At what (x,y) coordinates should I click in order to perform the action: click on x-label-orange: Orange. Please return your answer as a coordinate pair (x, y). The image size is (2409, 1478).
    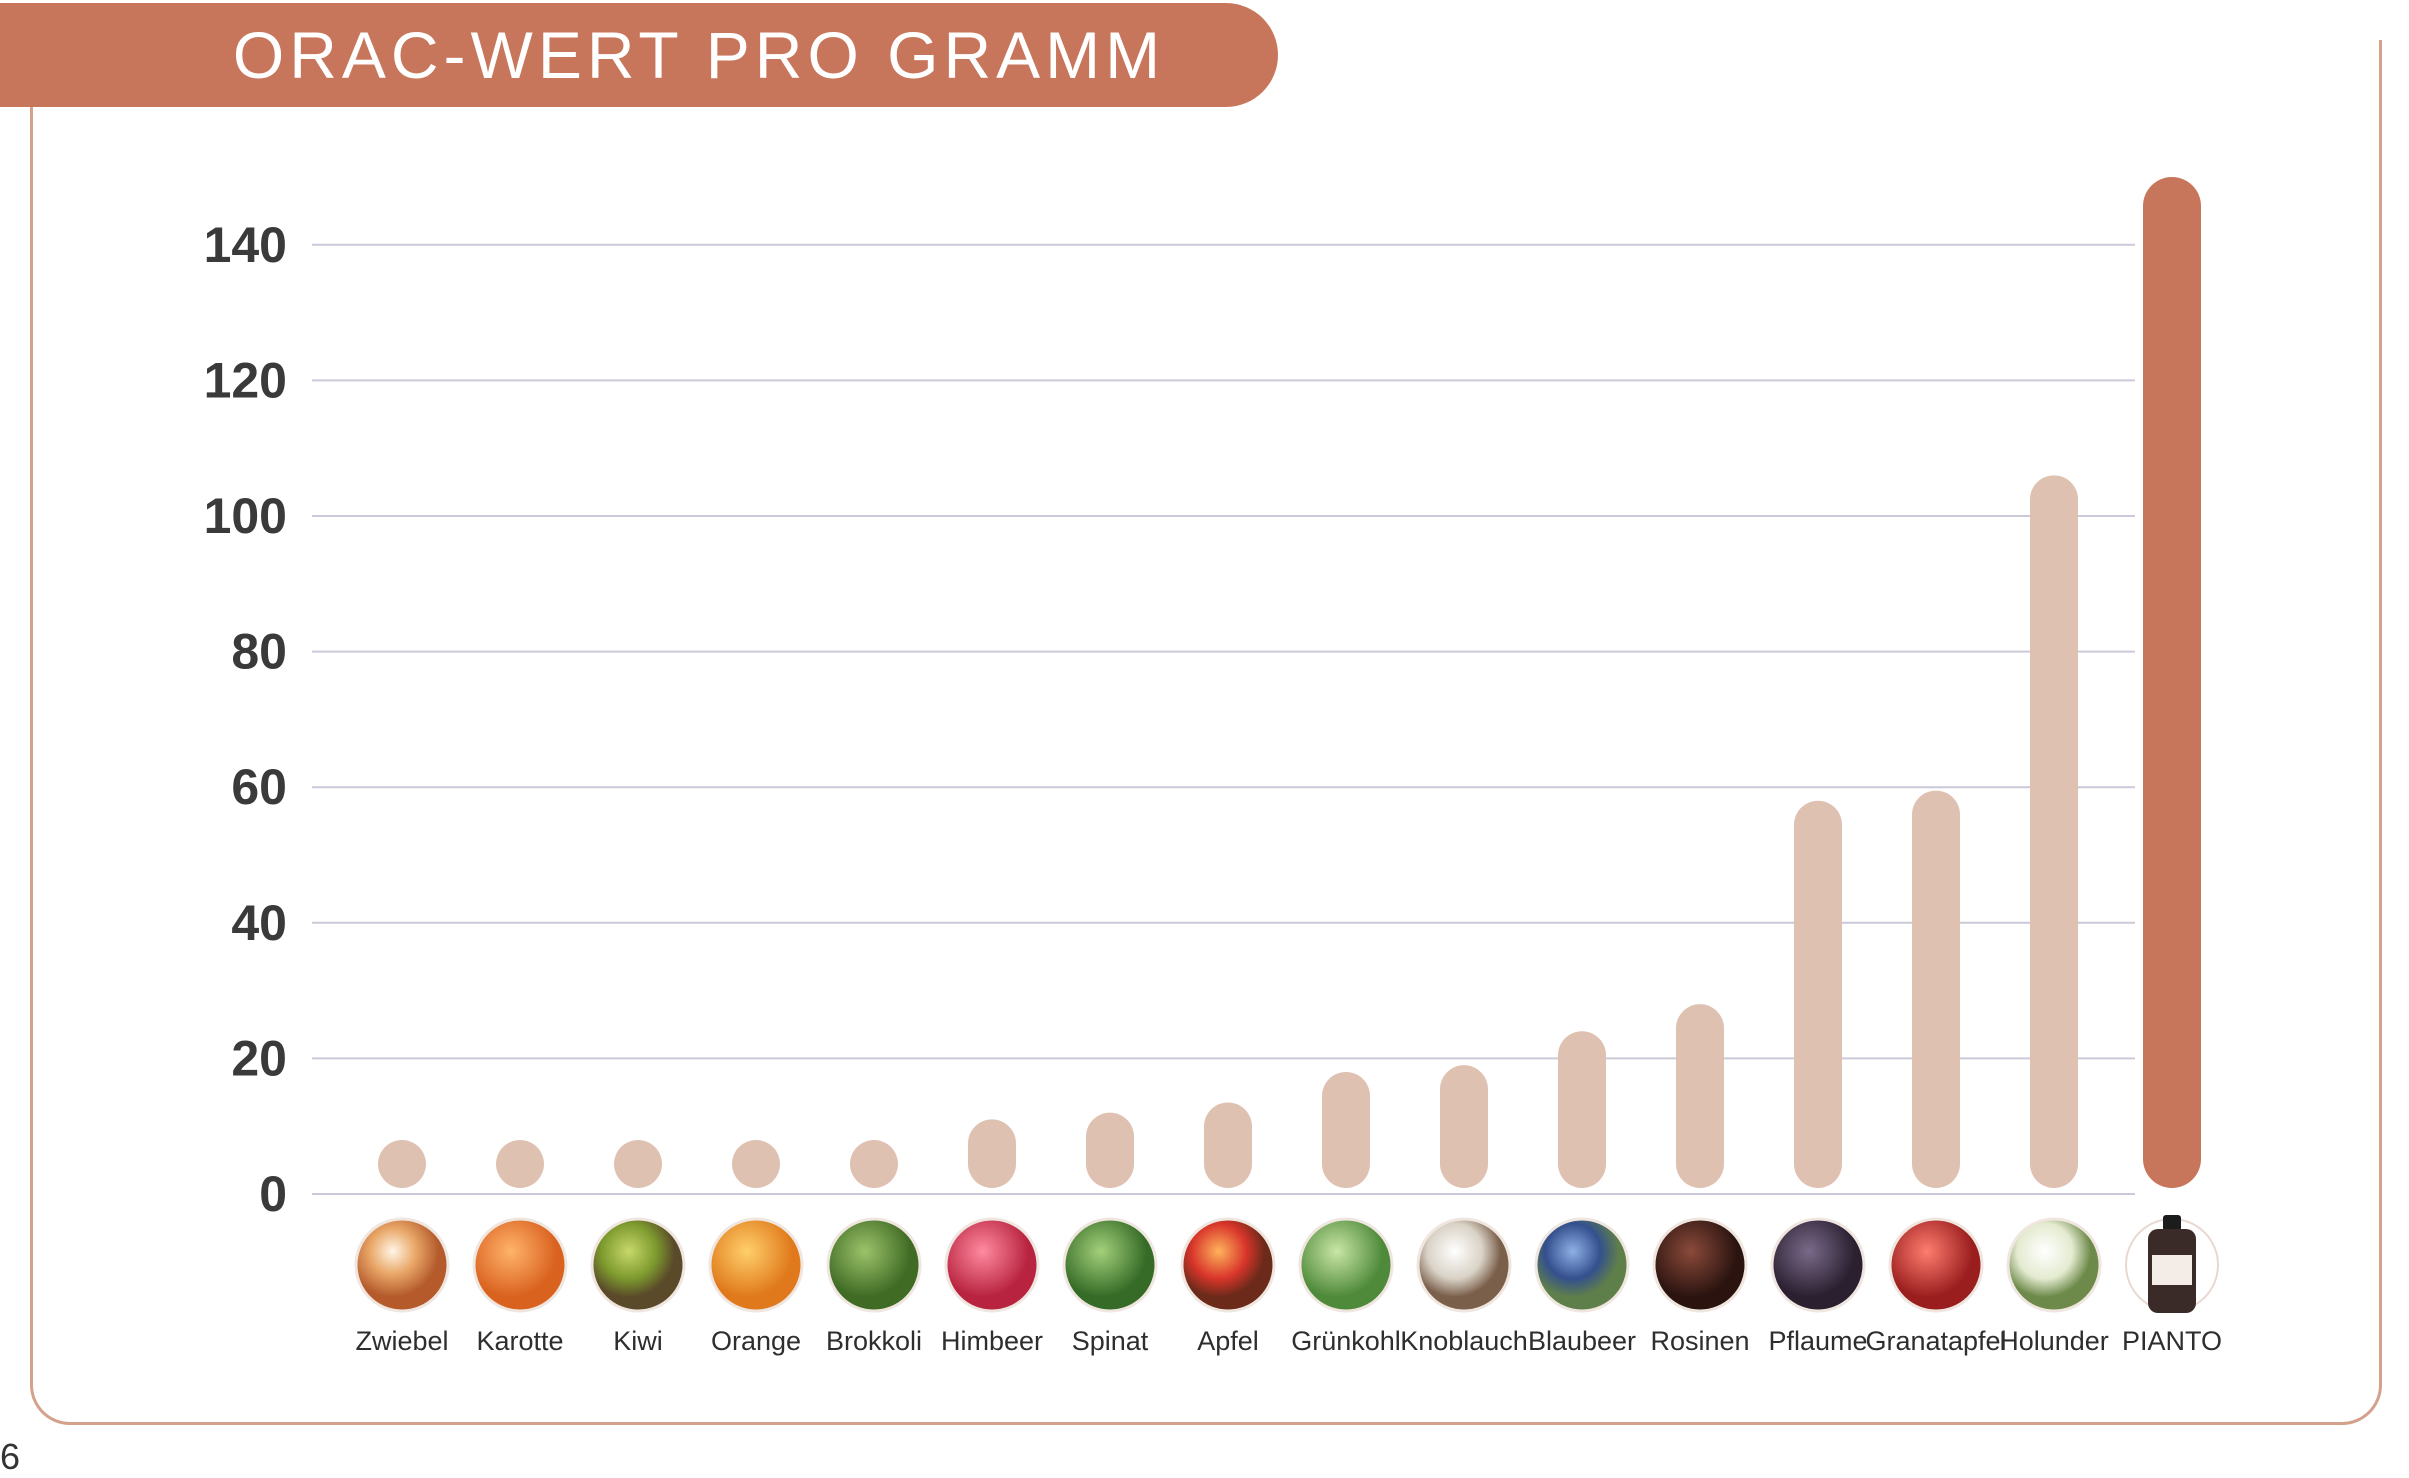
    Looking at the image, I should click on (756, 1341).